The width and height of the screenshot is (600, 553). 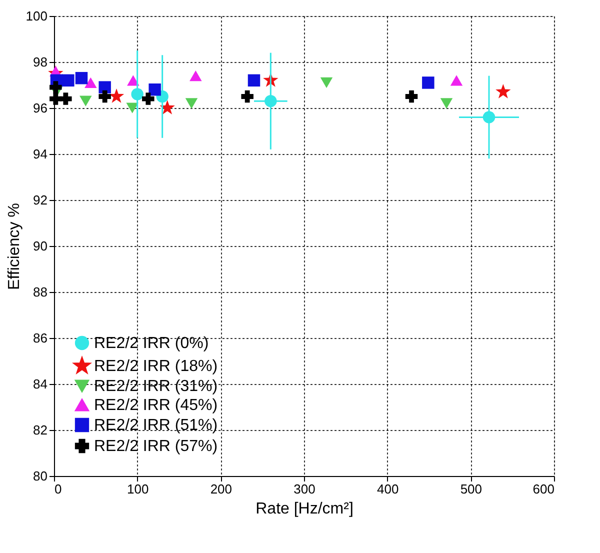 What do you see at coordinates (156, 366) in the screenshot?
I see `legend-label: RE2/2 IRR (18%)` at bounding box center [156, 366].